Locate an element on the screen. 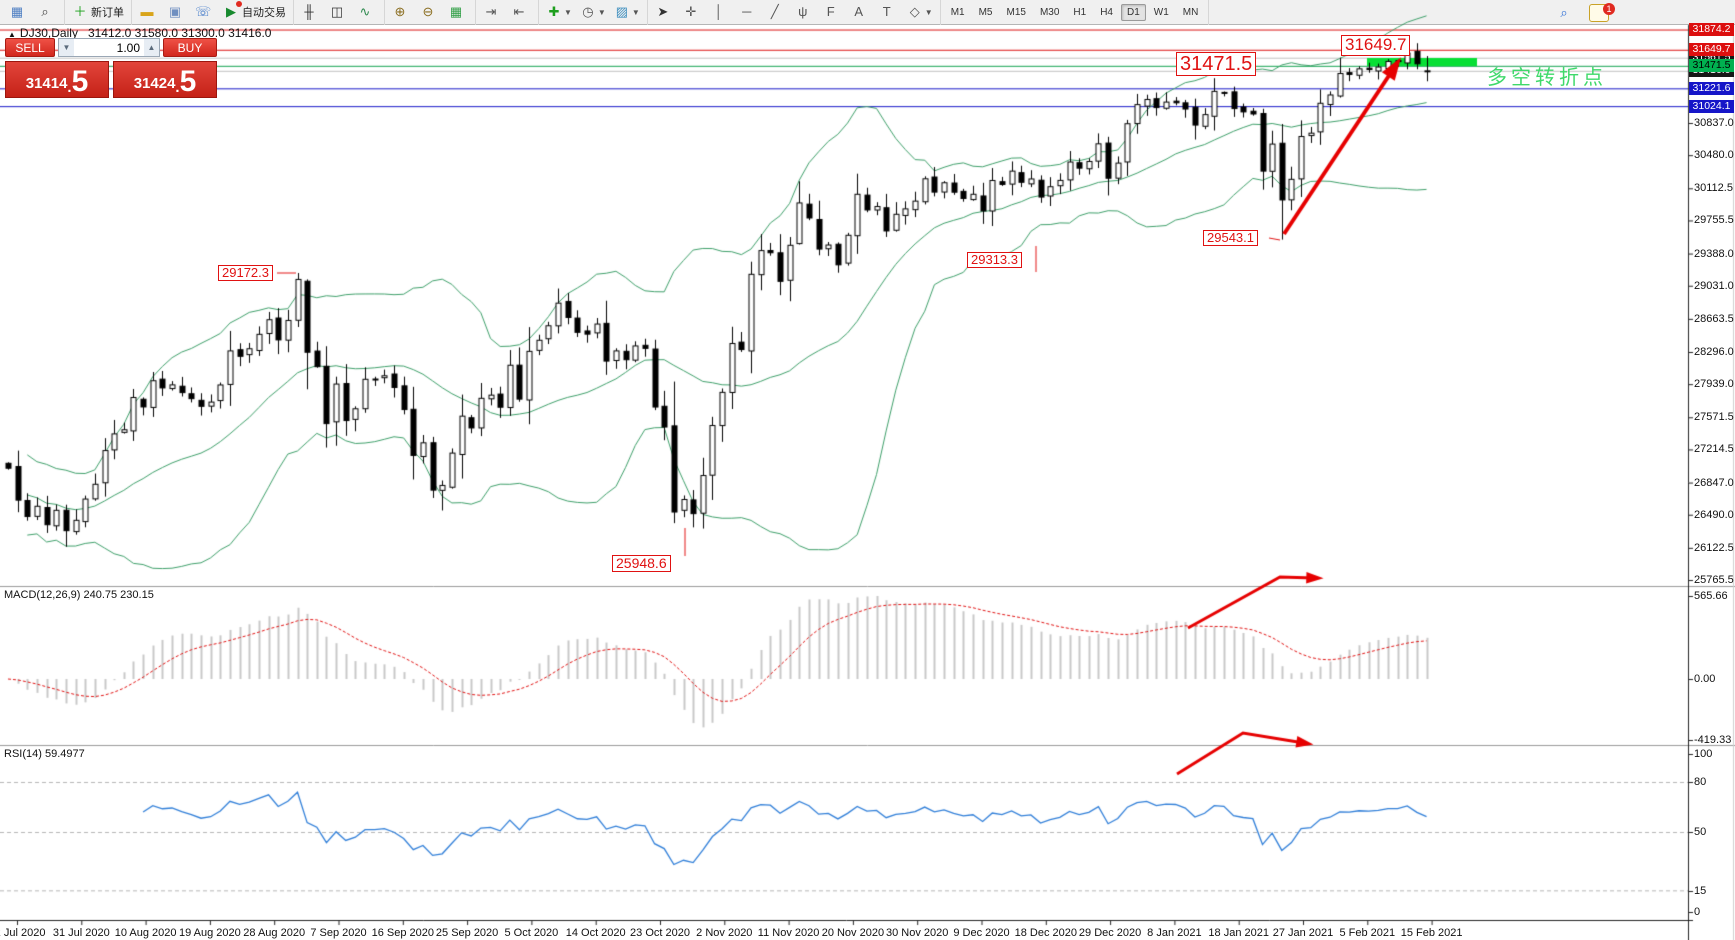  buy-button: BUY is located at coordinates (190, 47).